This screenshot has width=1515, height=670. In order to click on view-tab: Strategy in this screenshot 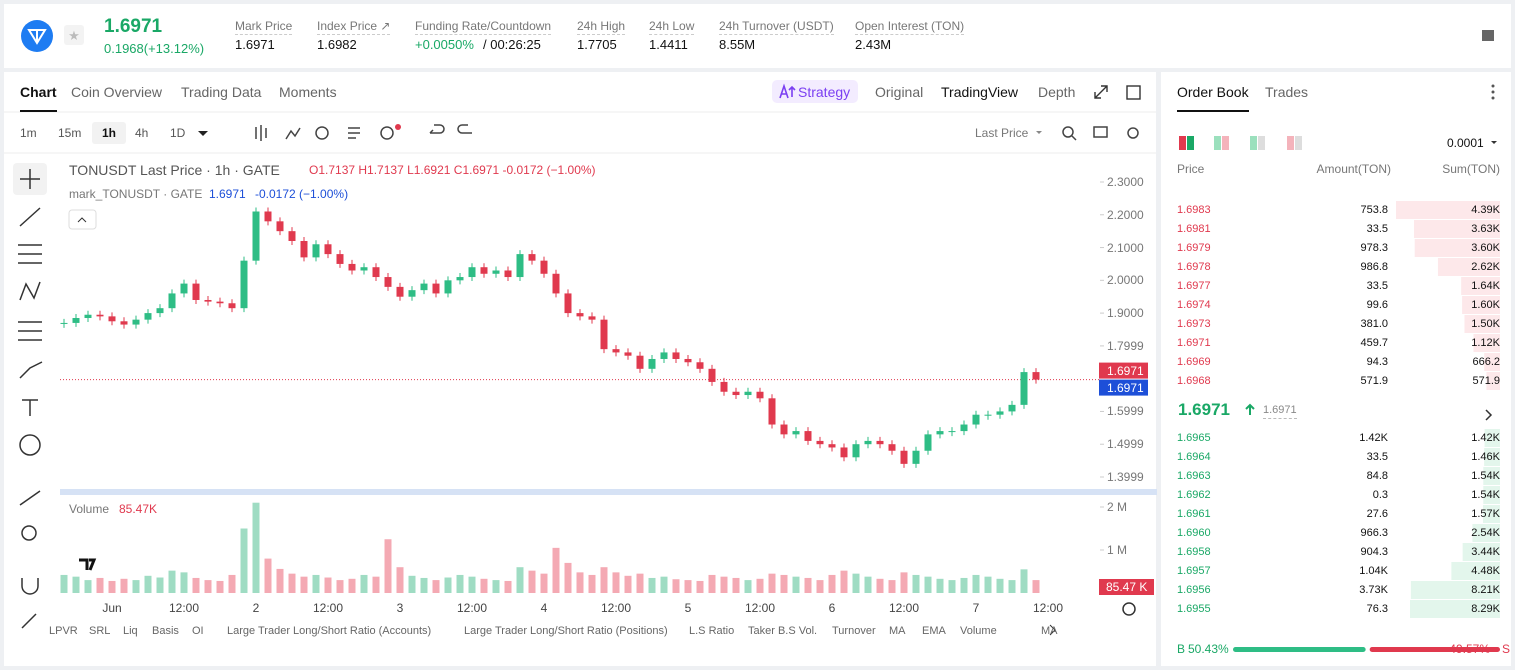, I will do `click(824, 92)`.